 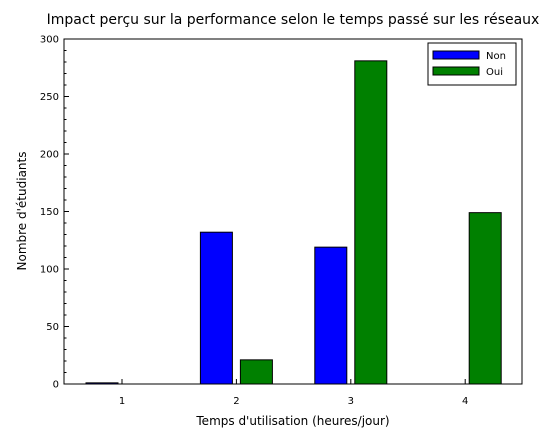 I want to click on legend-swatch-oui, so click(x=456, y=71).